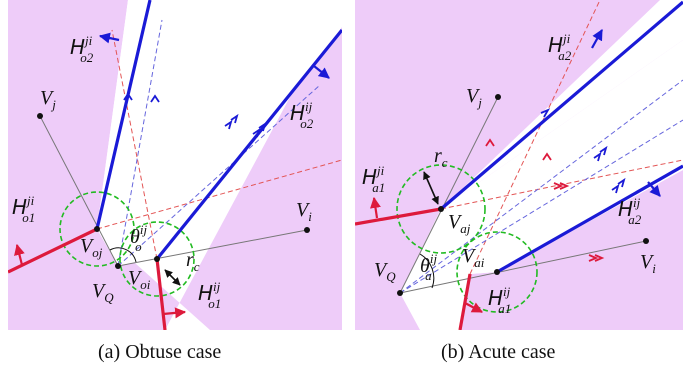 This screenshot has height=379, width=683. What do you see at coordinates (161, 294) in the screenshot?
I see `boundary-ho1-ij` at bounding box center [161, 294].